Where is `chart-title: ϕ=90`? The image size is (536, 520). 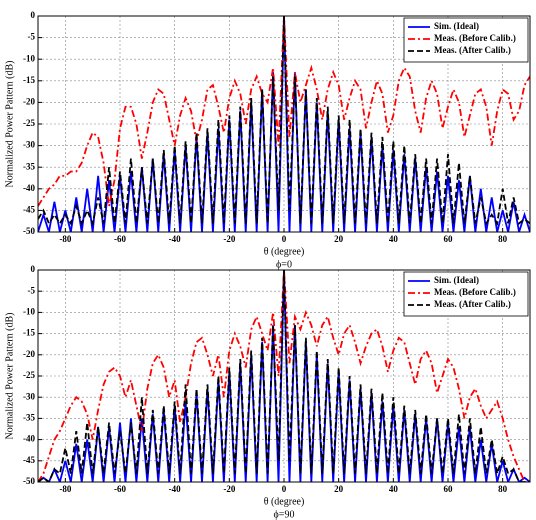
chart-title: ϕ=90 is located at coordinates (284, 514).